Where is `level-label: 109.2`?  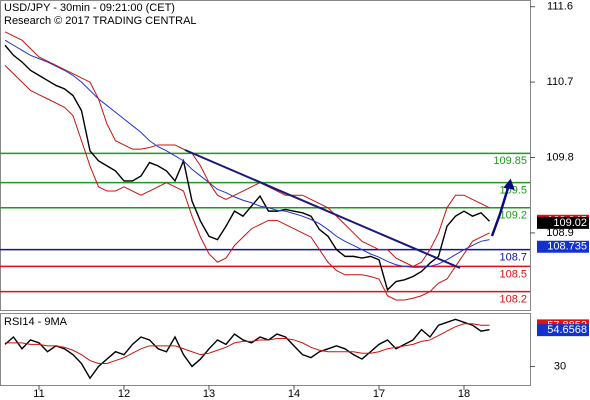
level-label: 109.2 is located at coordinates (513, 216).